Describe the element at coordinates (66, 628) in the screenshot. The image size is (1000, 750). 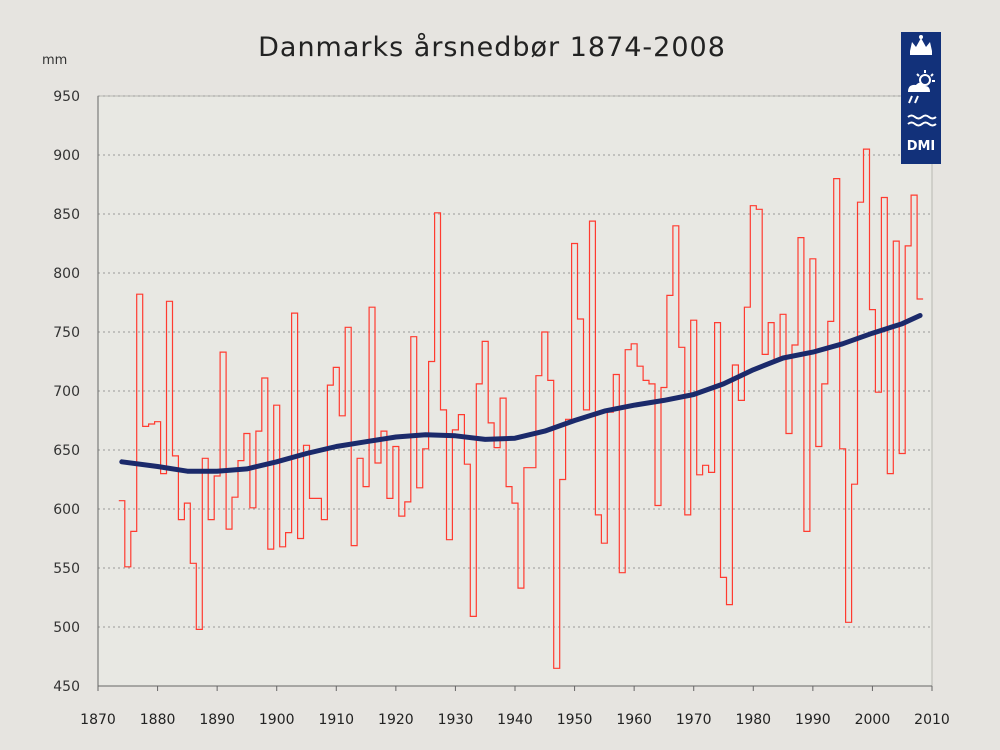
I see `y-tick-label: 500` at that location.